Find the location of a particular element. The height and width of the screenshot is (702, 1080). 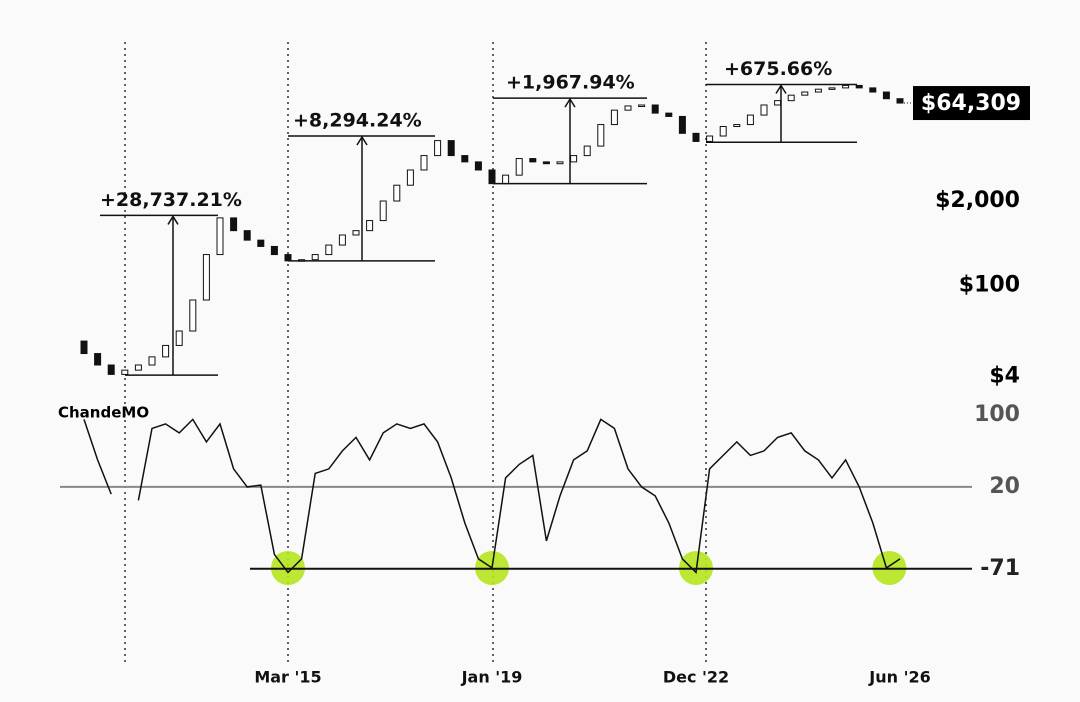

x-tick-label: Dec '22 is located at coordinates (696, 677).